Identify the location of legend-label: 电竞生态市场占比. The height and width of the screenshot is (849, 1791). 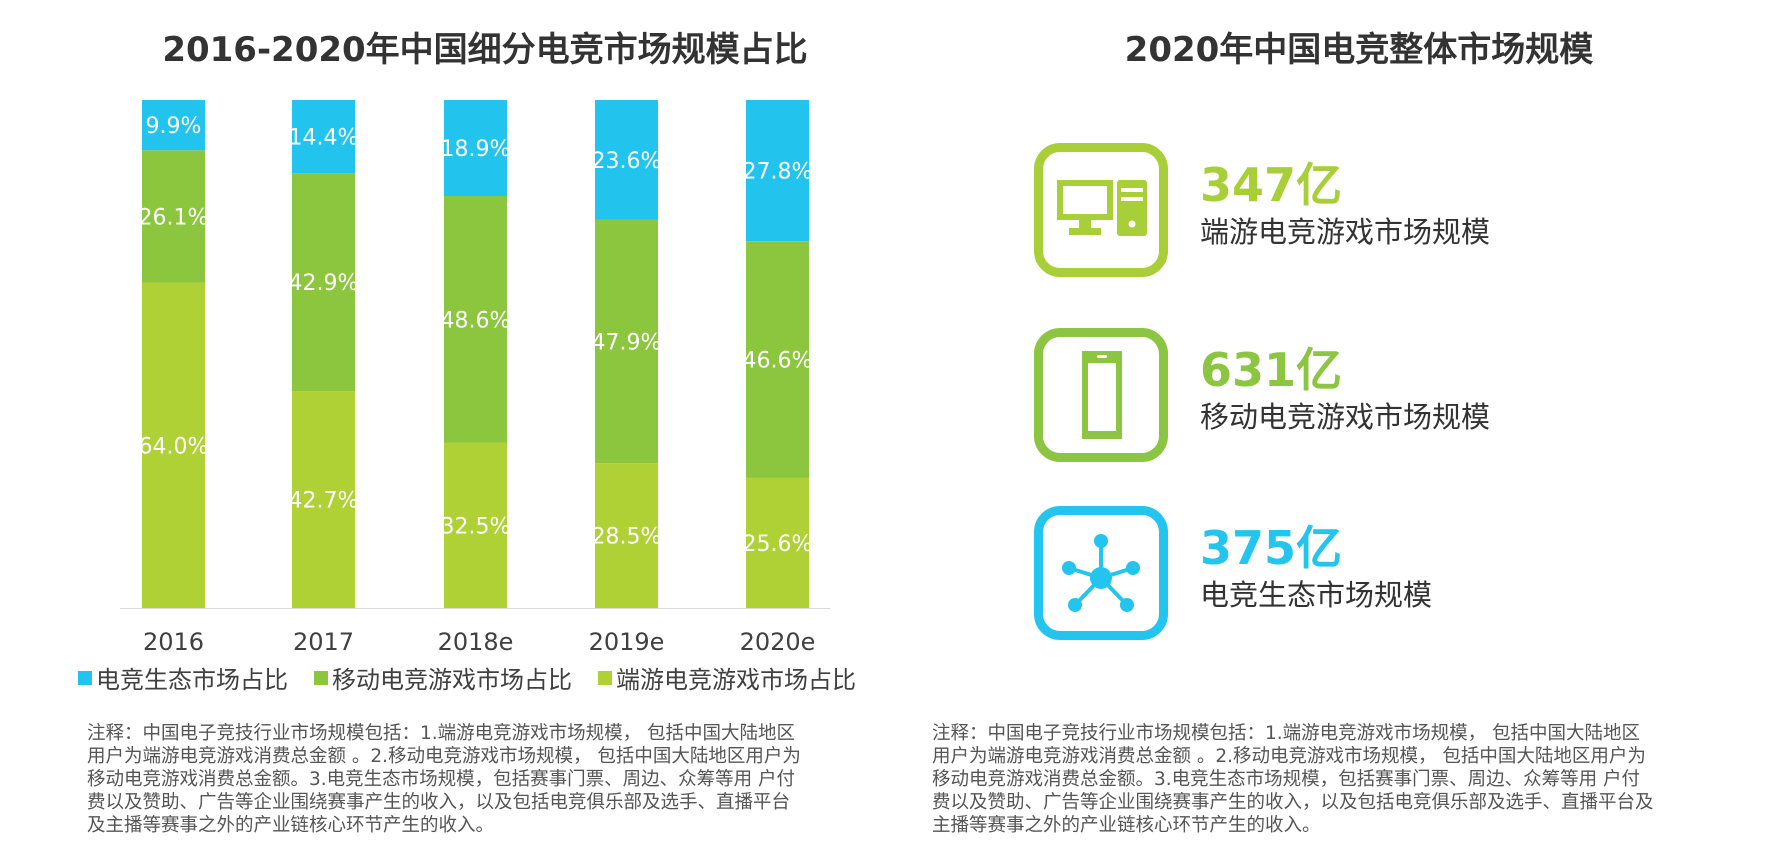
(192, 680).